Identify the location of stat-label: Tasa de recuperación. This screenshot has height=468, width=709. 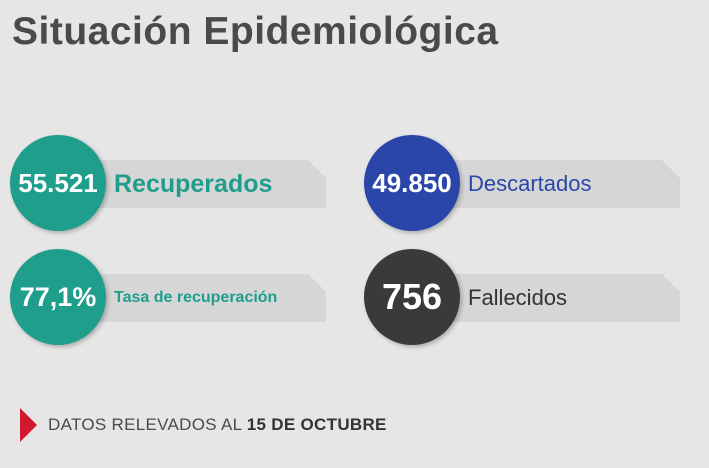
(196, 297).